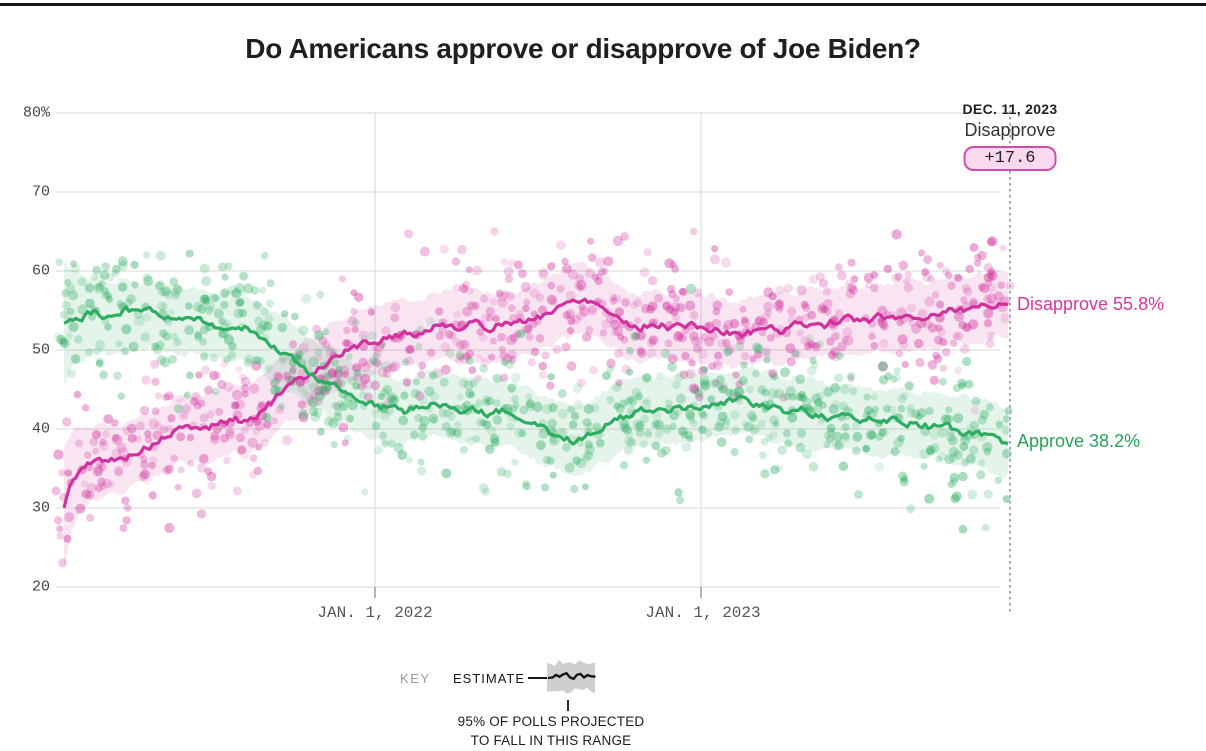 Image resolution: width=1206 pixels, height=751 pixels. Describe the element at coordinates (703, 613) in the screenshot. I see `x-axis-tick-label: JAN. 1, 2023` at that location.